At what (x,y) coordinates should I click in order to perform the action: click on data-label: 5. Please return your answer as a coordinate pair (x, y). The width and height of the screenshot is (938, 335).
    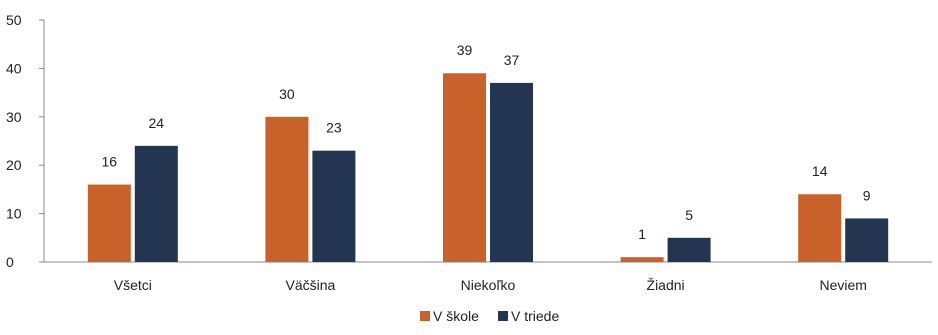
    Looking at the image, I should click on (689, 215).